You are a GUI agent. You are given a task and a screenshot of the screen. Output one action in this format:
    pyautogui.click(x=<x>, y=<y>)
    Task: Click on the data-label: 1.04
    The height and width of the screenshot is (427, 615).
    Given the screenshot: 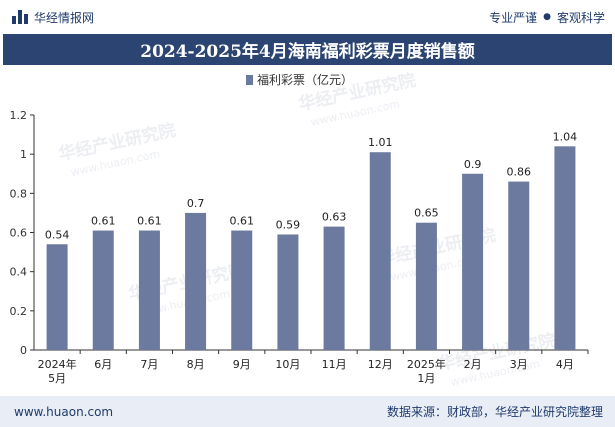 What is the action you would take?
    pyautogui.click(x=565, y=136)
    